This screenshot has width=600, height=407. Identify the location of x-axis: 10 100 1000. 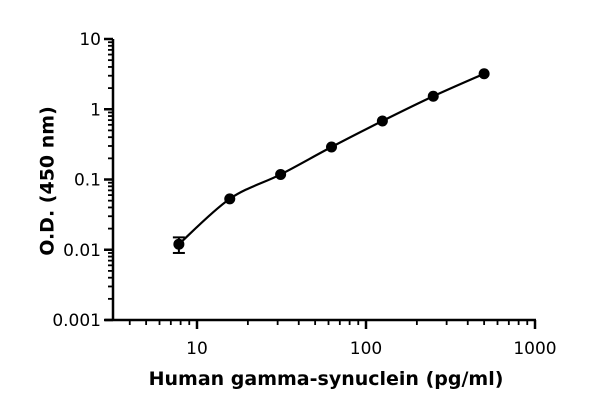
(331, 338).